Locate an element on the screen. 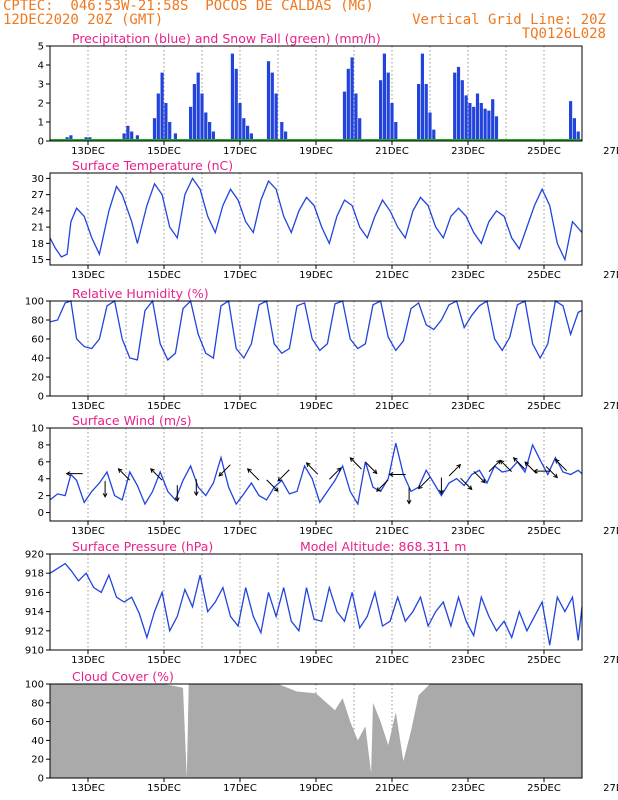 This screenshot has height=800, width=618. wind-line is located at coordinates (316, 474).